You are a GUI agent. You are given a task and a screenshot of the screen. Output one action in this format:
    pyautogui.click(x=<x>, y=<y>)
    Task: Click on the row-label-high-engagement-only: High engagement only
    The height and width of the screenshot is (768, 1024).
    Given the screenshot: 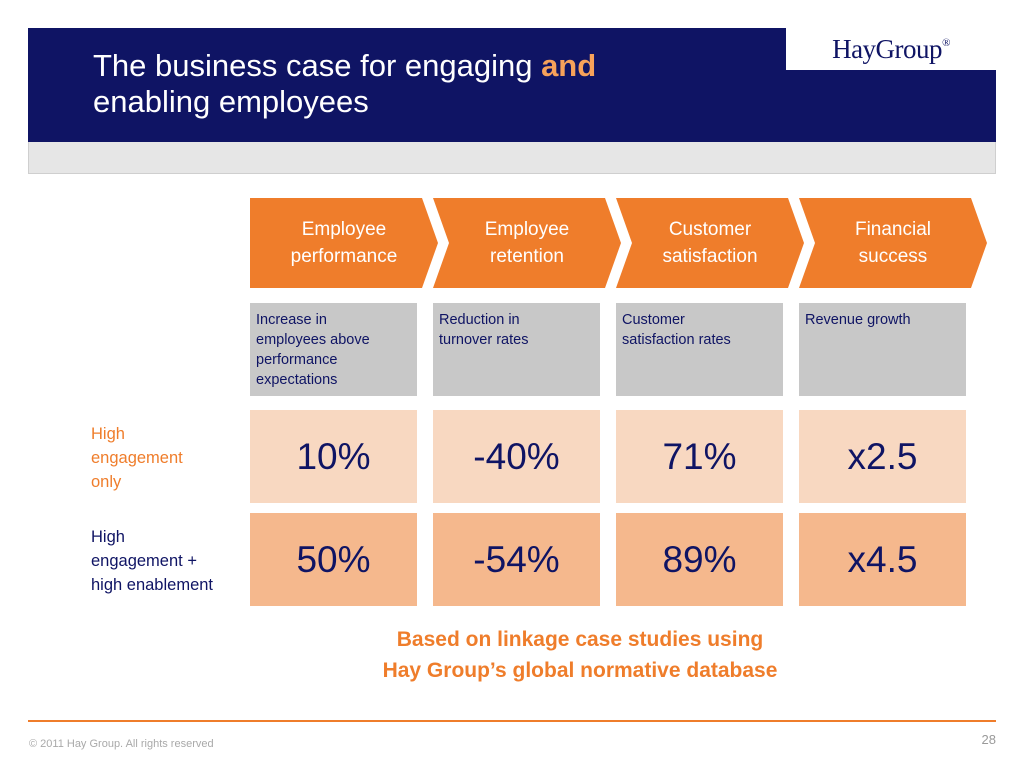 What is the action you would take?
    pyautogui.click(x=137, y=458)
    